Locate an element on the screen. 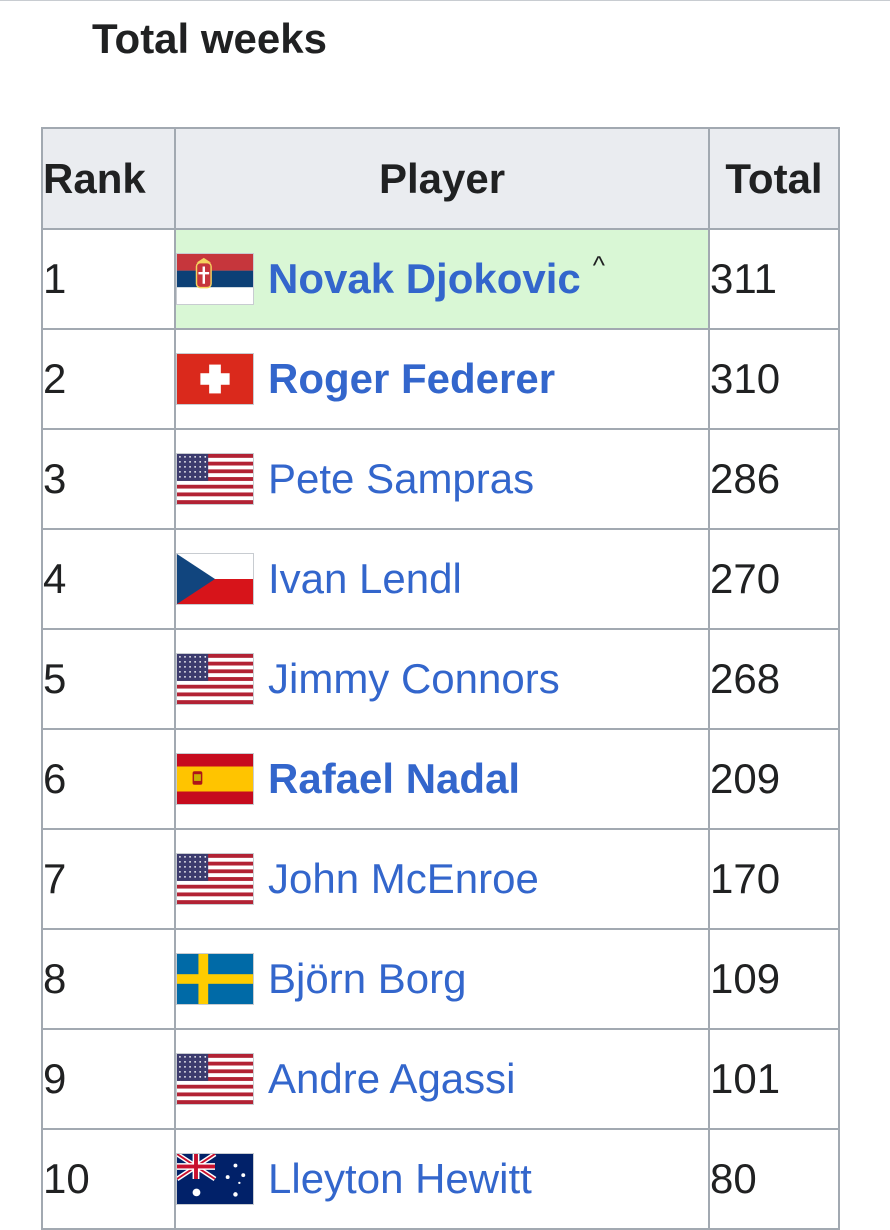 This screenshot has width=890, height=1230. player-cell: Roger Federer is located at coordinates (442, 379).